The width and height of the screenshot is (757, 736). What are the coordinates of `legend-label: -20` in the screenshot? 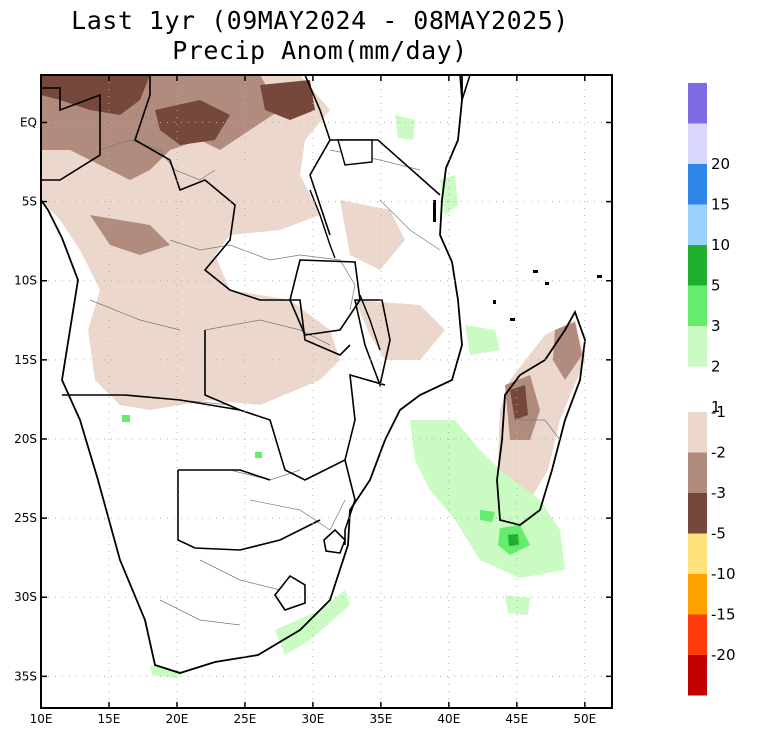 It's located at (723, 655).